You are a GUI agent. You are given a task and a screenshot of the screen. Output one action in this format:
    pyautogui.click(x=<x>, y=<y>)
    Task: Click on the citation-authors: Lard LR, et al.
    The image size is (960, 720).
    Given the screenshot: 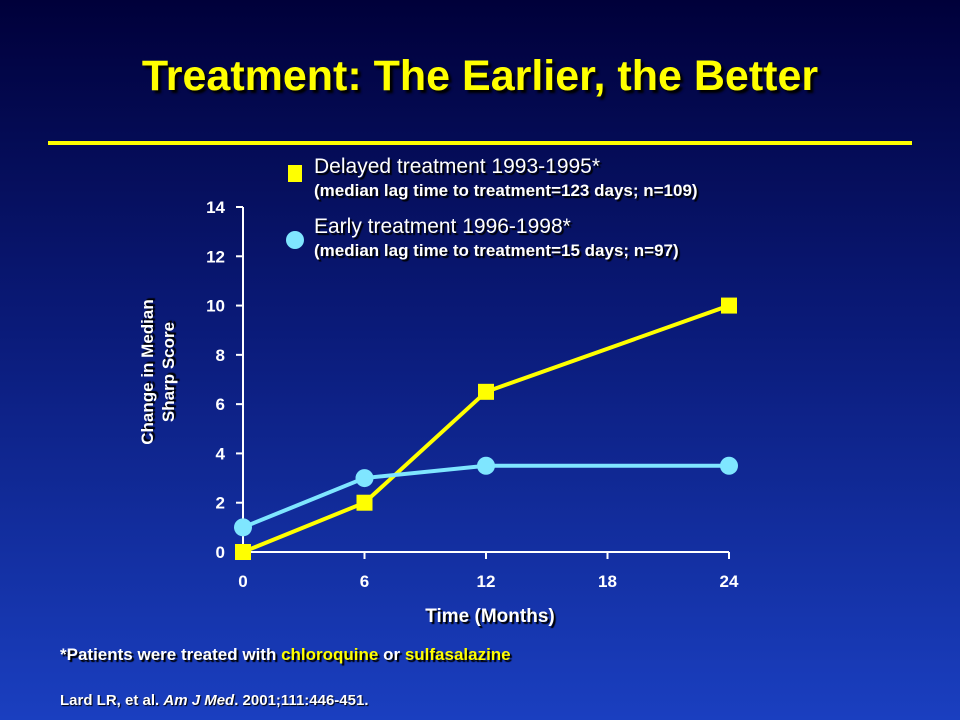 What is the action you would take?
    pyautogui.click(x=112, y=700)
    